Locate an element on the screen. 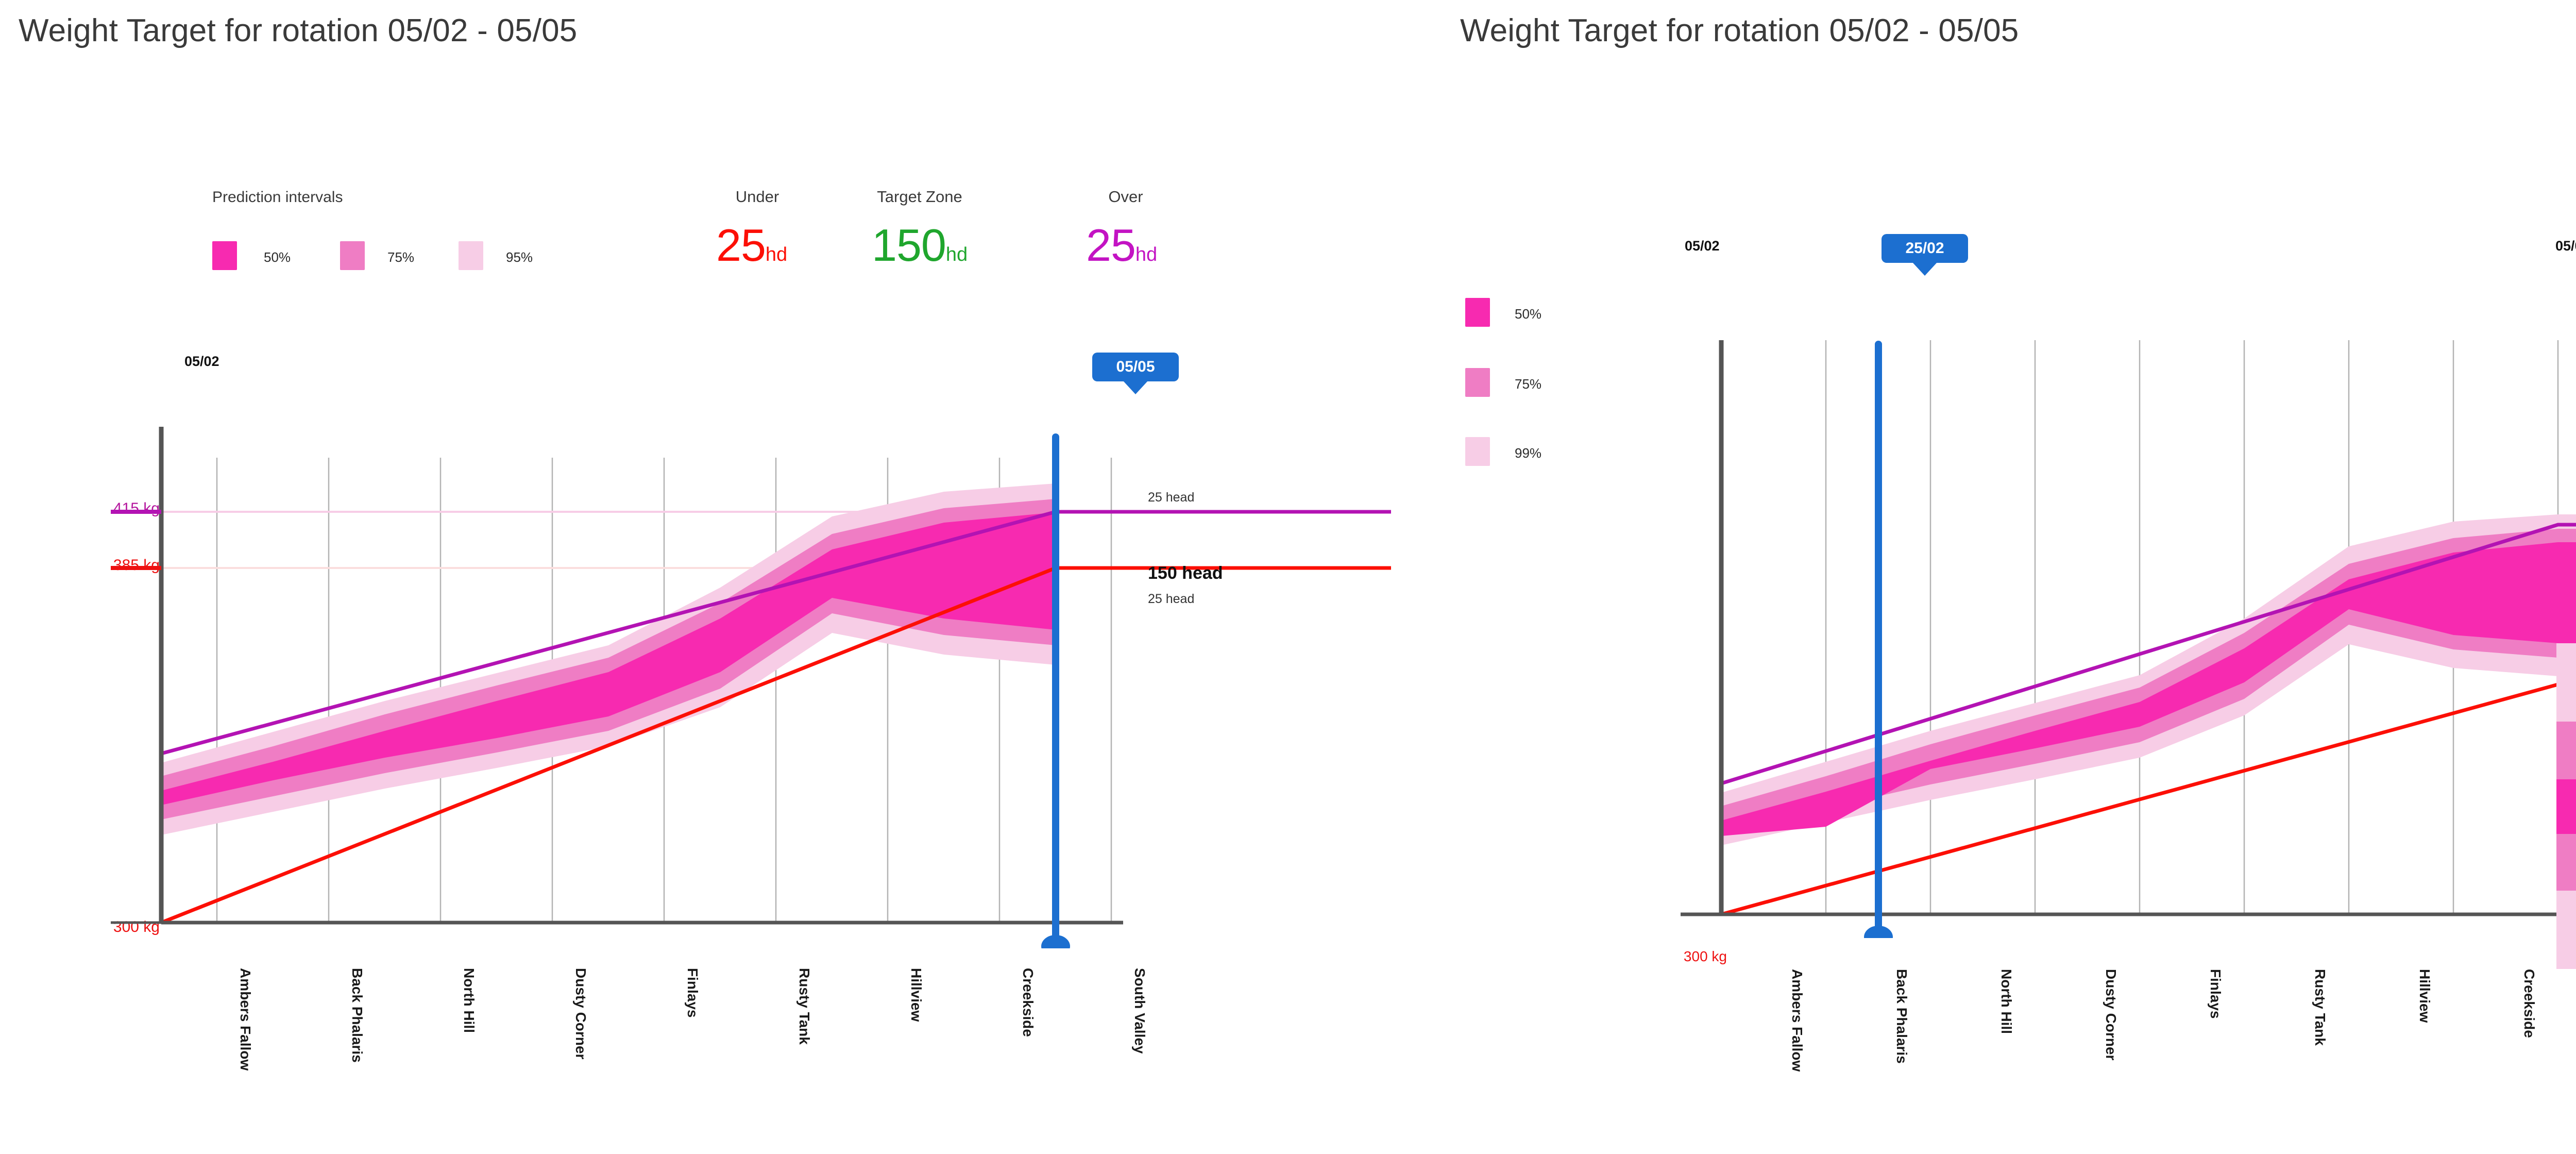  kpi-value-target: 150hd is located at coordinates (920, 246).